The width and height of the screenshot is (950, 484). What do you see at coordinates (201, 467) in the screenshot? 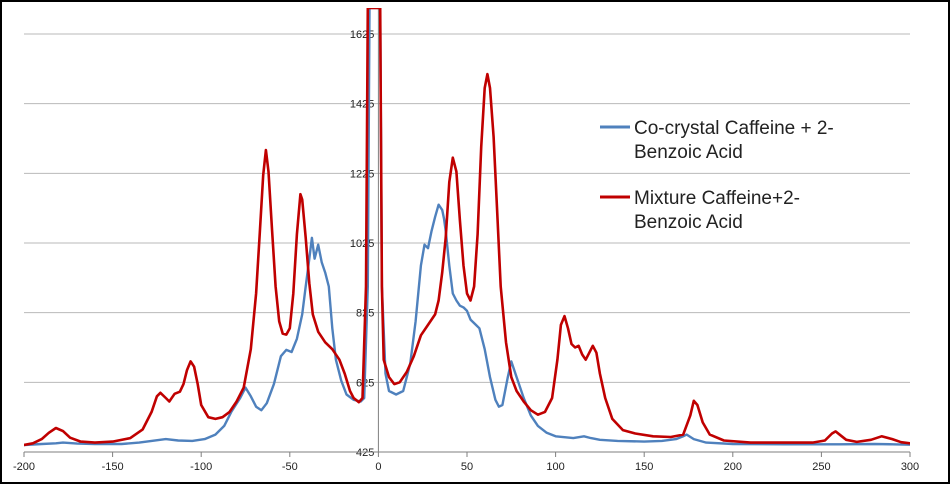
I see `x-tick-label--100: -100` at bounding box center [201, 467].